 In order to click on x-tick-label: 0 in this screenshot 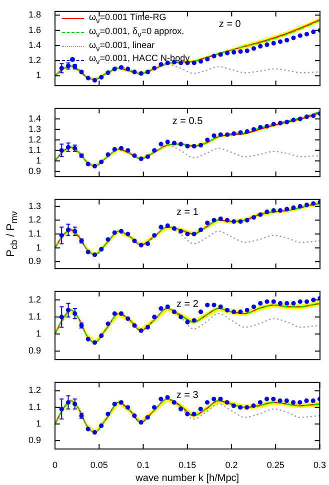, I will do `click(55, 465)`.